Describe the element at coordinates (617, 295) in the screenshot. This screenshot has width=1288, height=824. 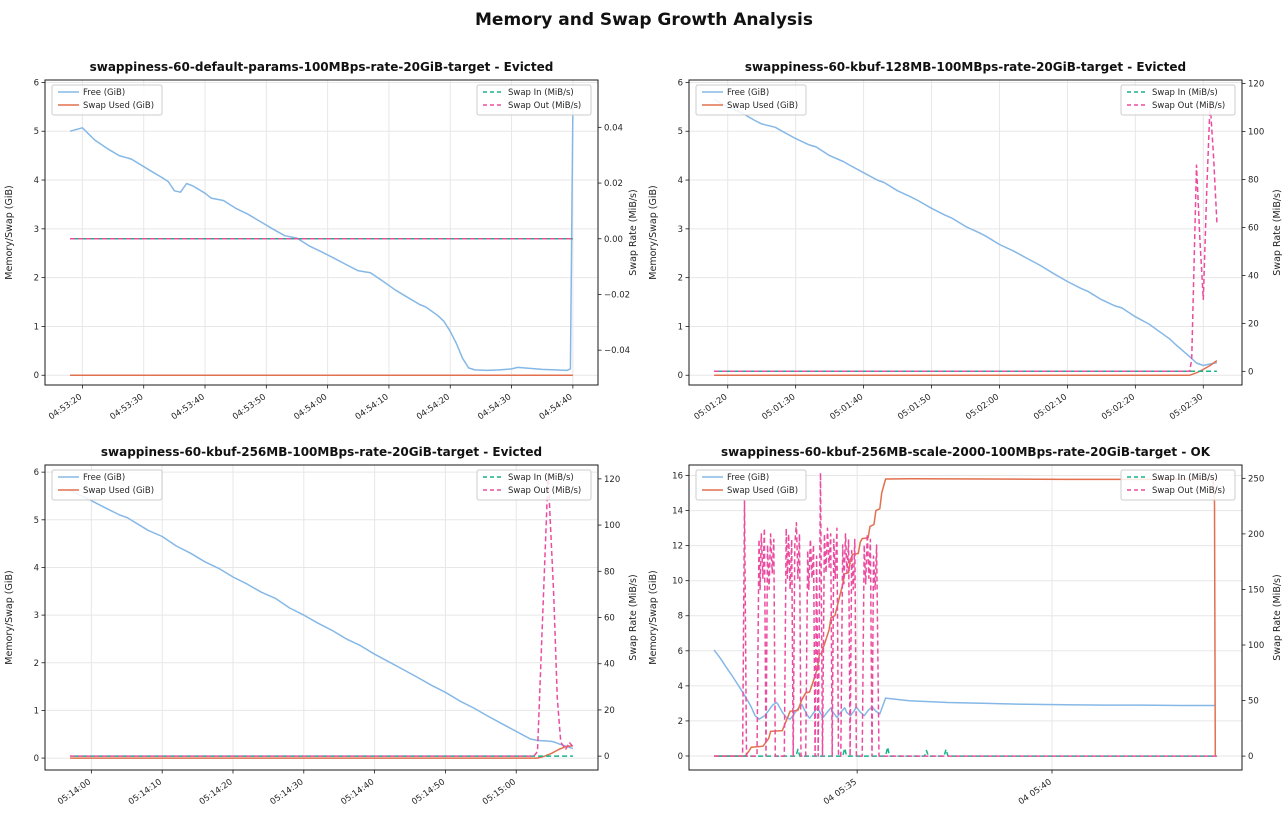
I see `y-tick-label-right: −0.02` at that location.